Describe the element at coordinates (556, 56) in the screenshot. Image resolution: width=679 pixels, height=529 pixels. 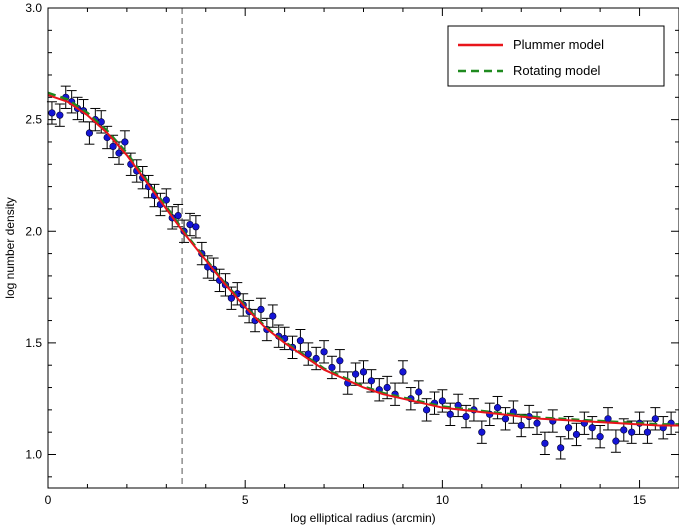
I see `legend: Plummer model Rotating model` at that location.